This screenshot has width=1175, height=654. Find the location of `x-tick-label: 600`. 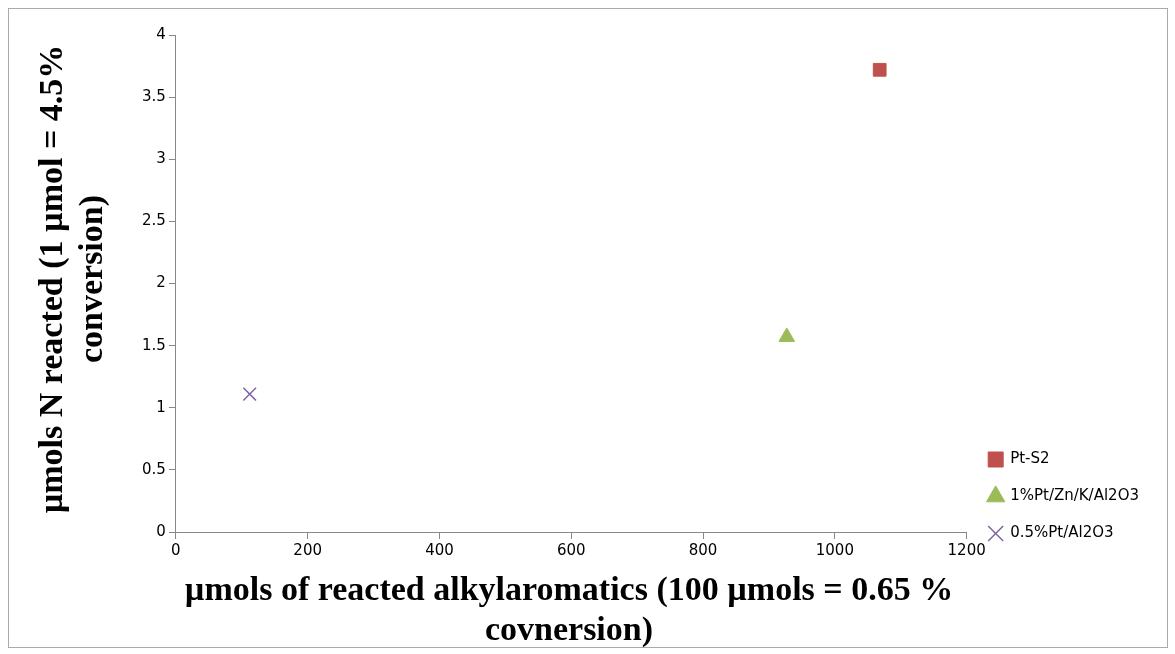

x-tick-label: 600 is located at coordinates (571, 549).